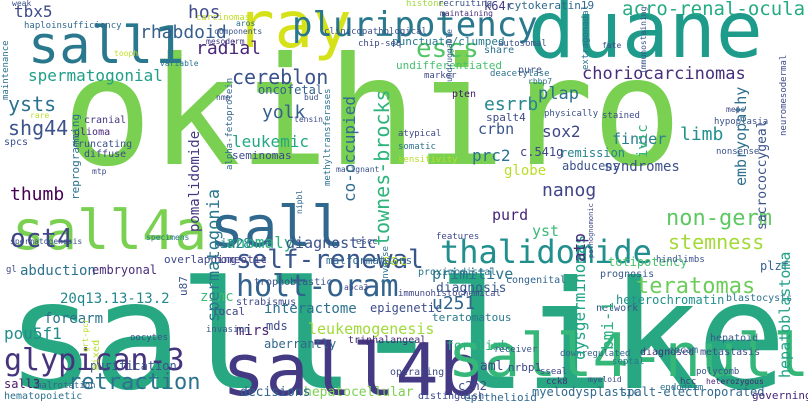 The image size is (808, 404). Describe the element at coordinates (540, 81) in the screenshot. I see `word-rbbp7: rbbp7` at that location.